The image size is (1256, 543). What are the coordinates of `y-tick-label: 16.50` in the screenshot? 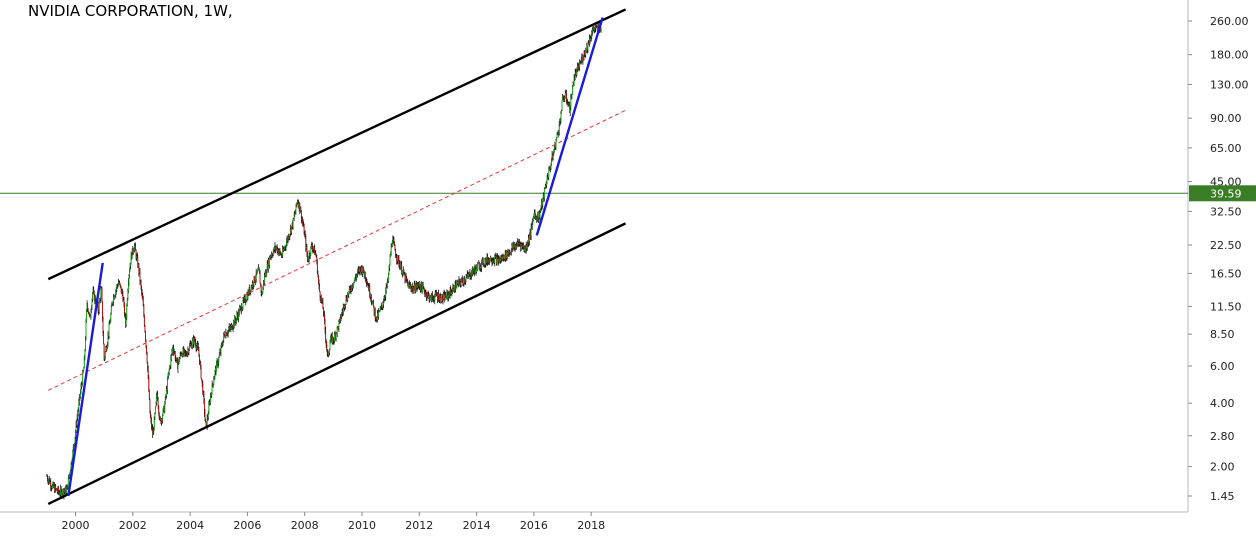 It's located at (1226, 273).